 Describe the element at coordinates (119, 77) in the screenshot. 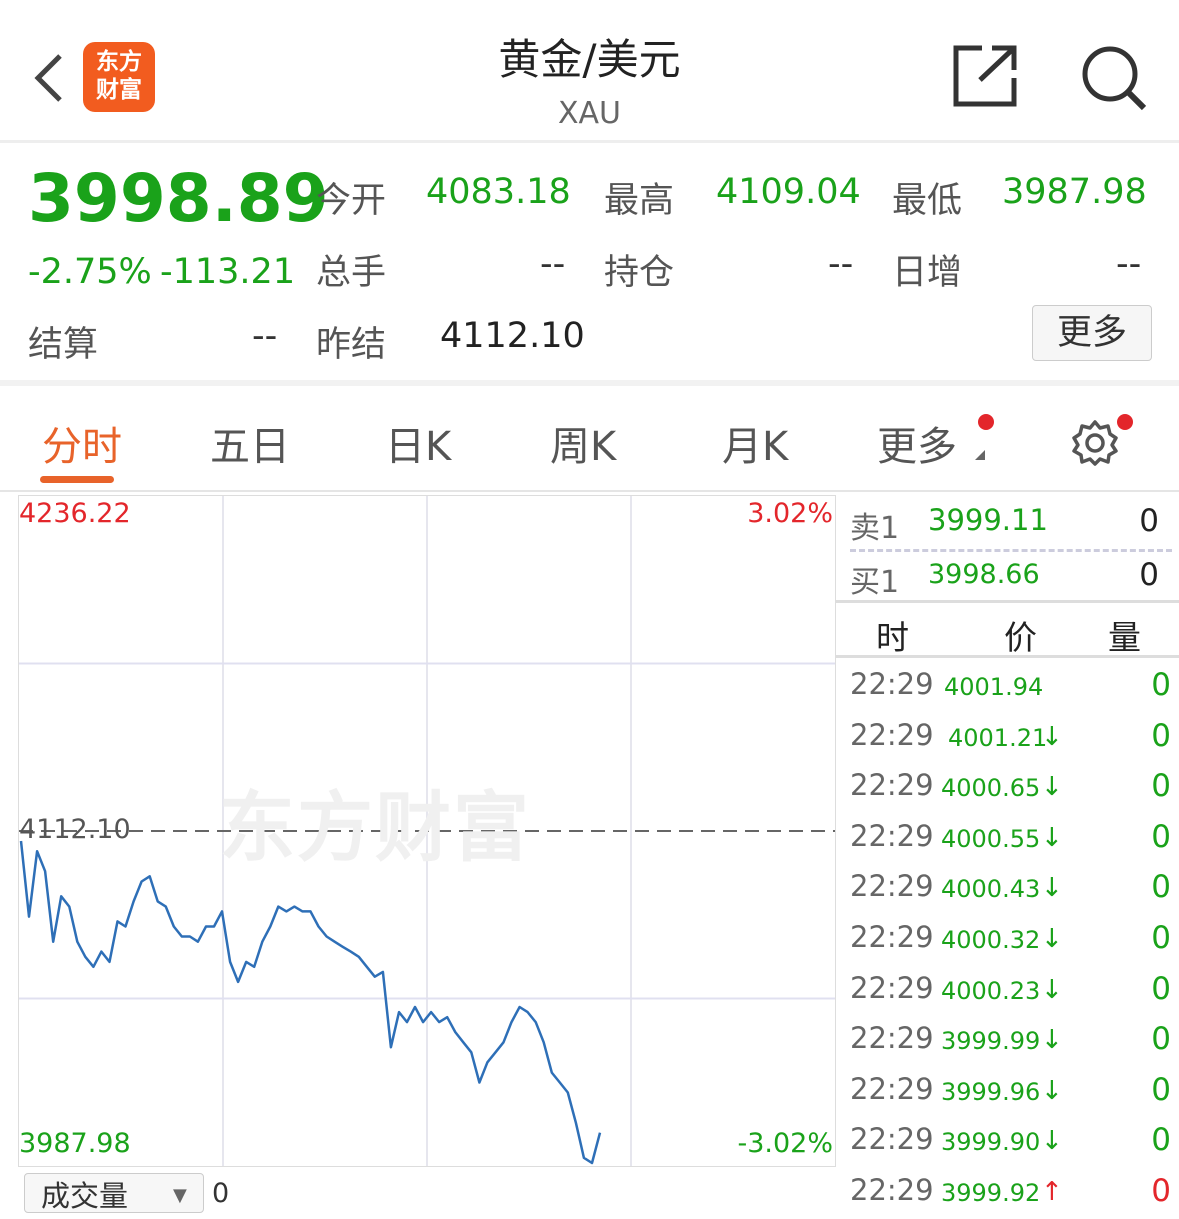

I see `app-logo: 东方 财富` at that location.